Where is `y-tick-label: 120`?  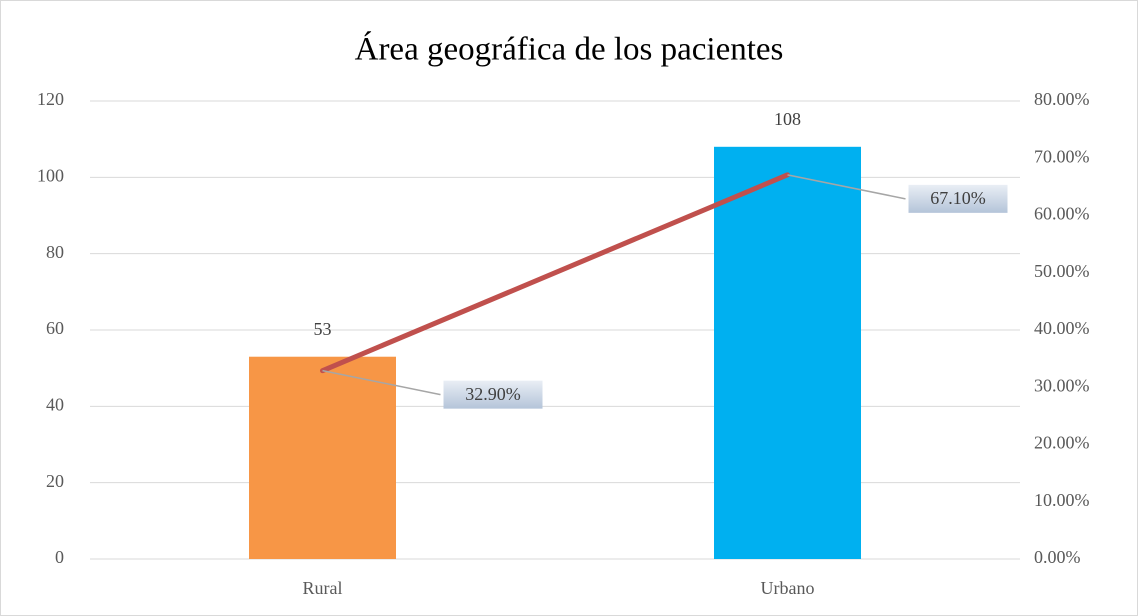 y-tick-label: 120 is located at coordinates (50, 99).